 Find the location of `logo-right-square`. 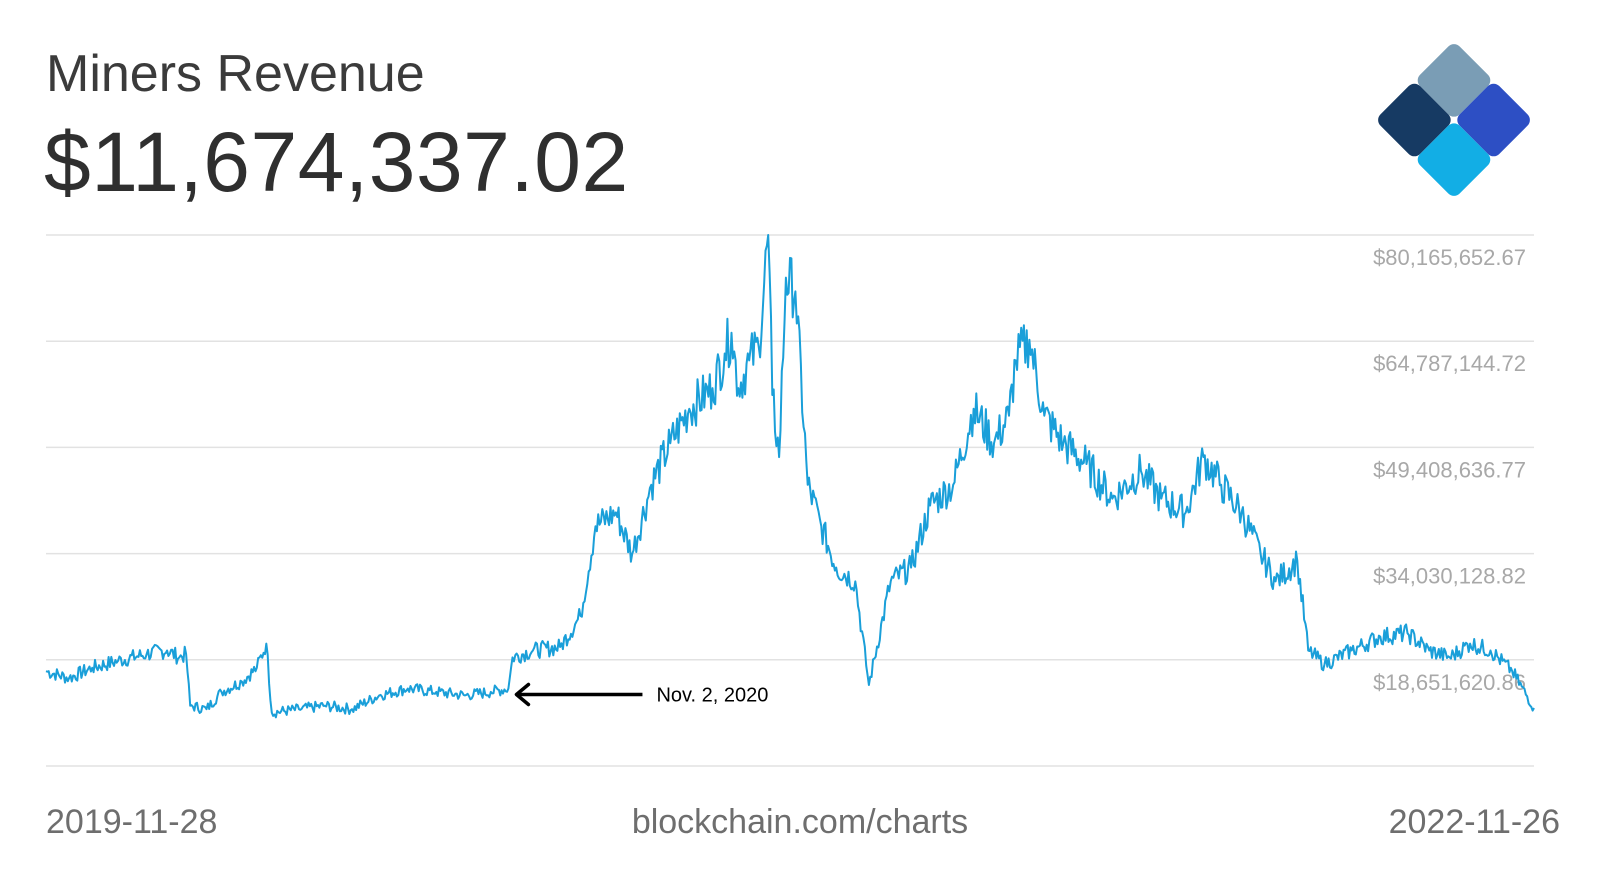

logo-right-square is located at coordinates (1493, 120).